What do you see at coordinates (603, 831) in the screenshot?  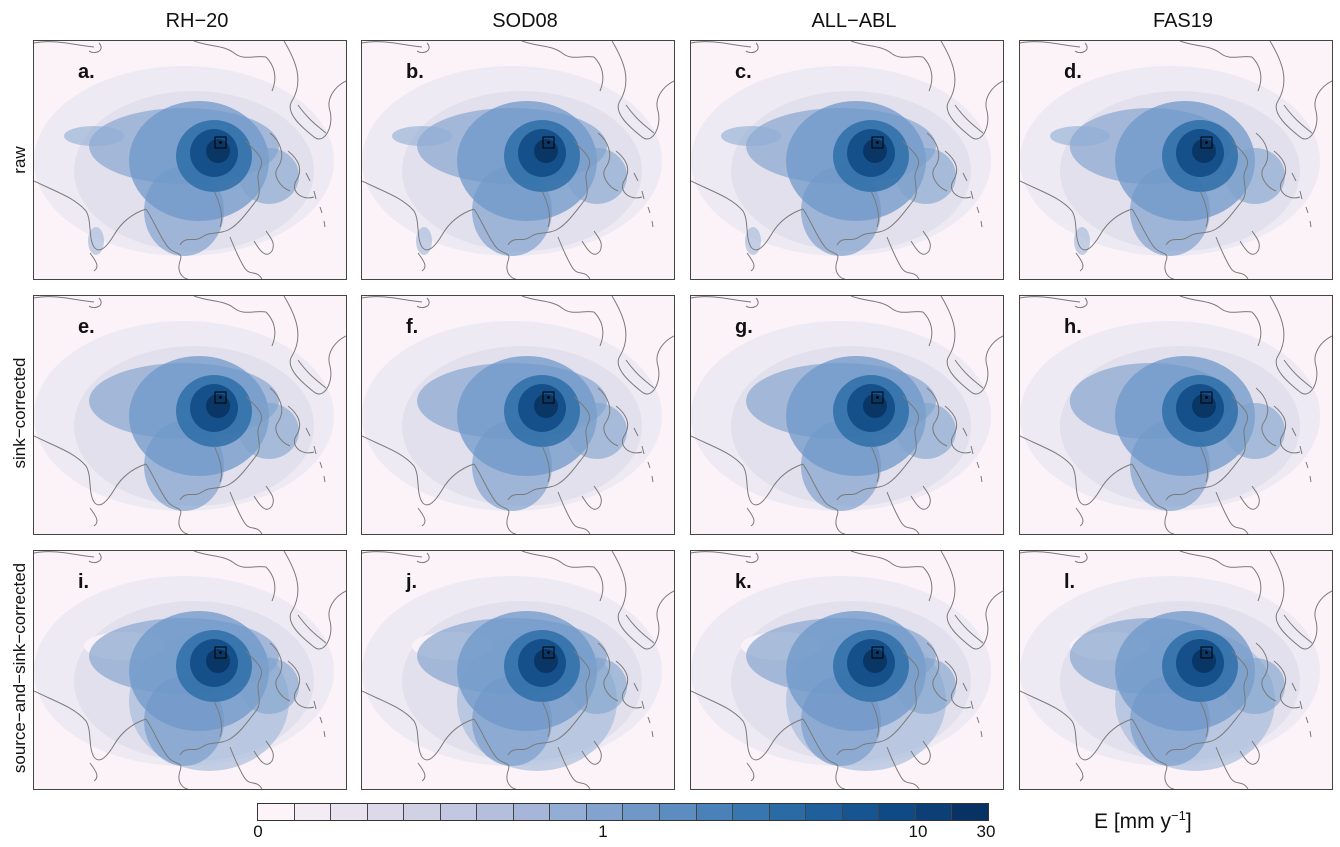 I see `colorbar-tick-1: 1` at bounding box center [603, 831].